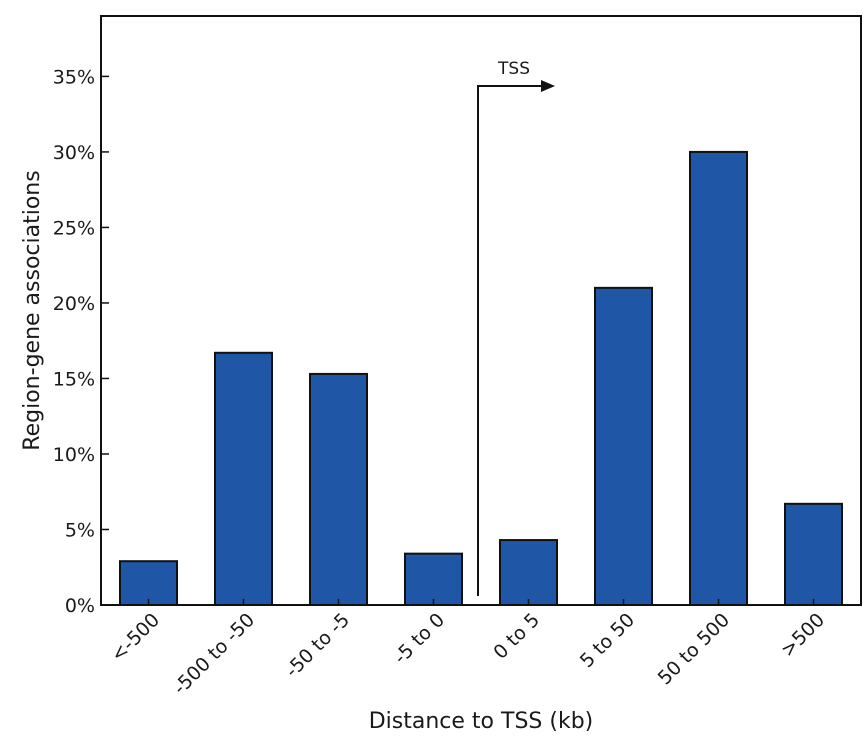 This screenshot has width=863, height=736. I want to click on x-tick-label: 50 to 500, so click(694, 649).